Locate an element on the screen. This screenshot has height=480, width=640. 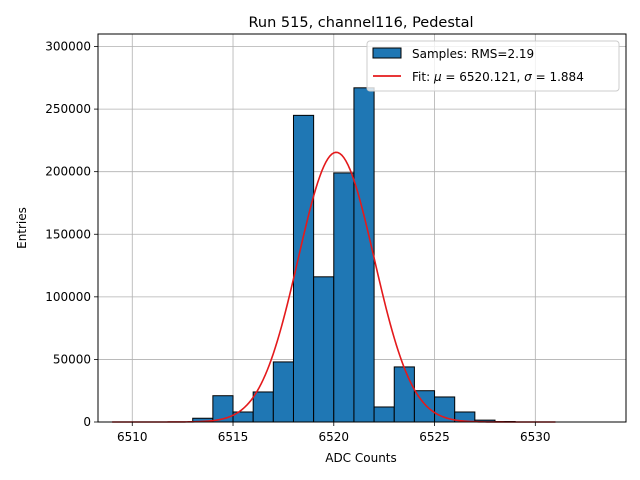
x-tick-label: 6530 is located at coordinates (535, 437).